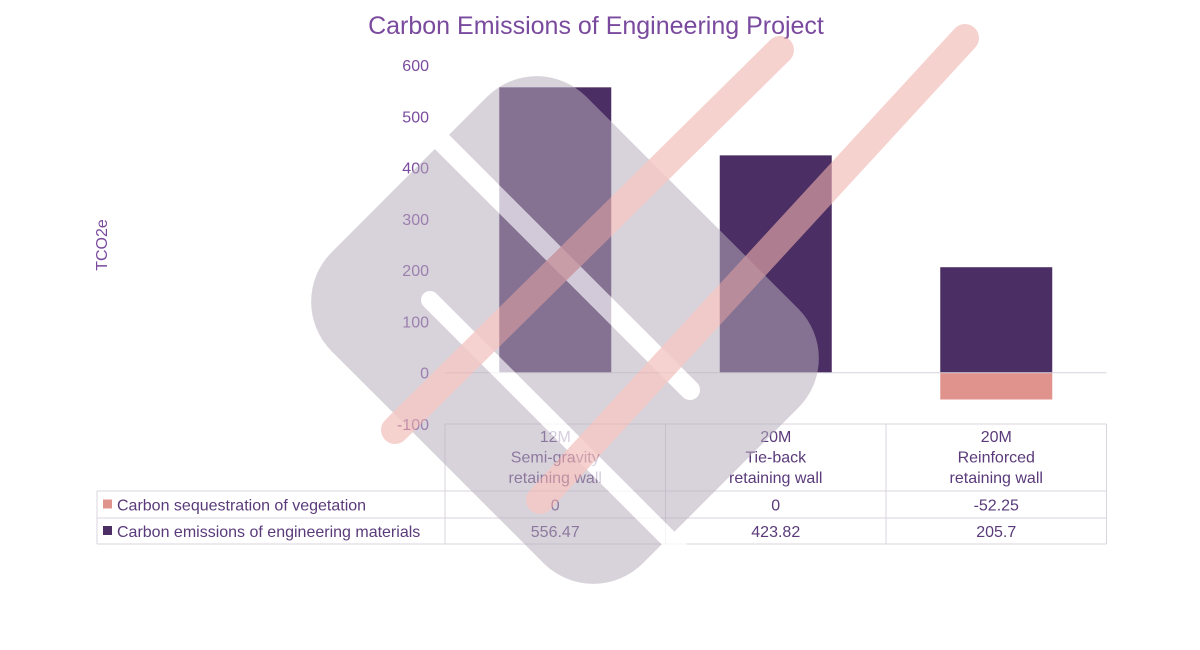  What do you see at coordinates (996, 320) in the screenshot?
I see `bar-series1-cat2` at bounding box center [996, 320].